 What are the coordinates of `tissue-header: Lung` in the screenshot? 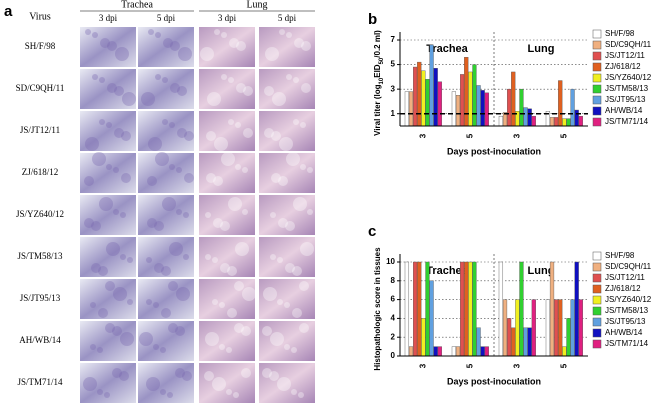 It's located at (256, 5).